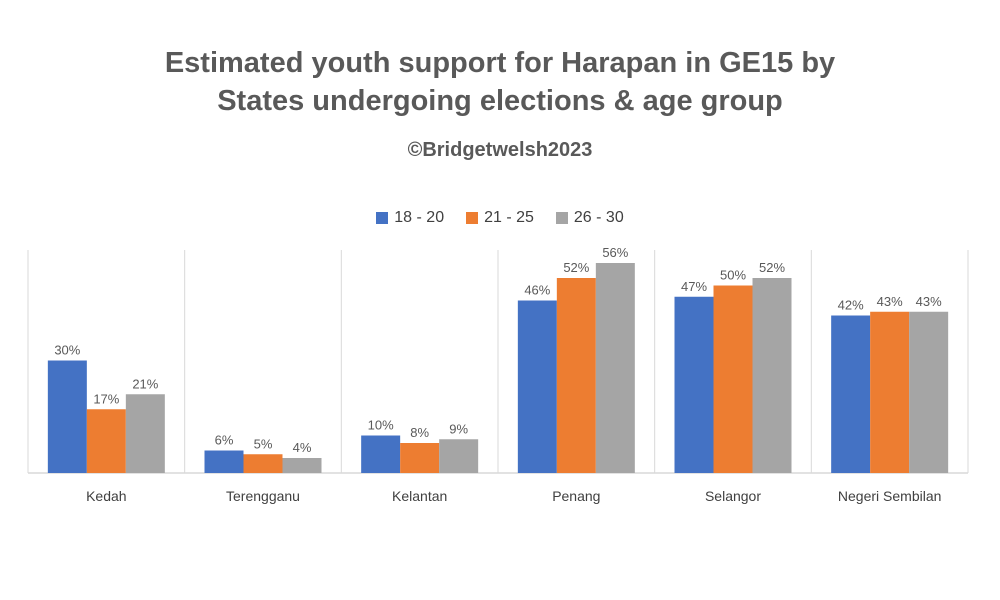 Image resolution: width=1000 pixels, height=600 pixels. I want to click on legend-label-18-20: 18 - 20, so click(419, 217).